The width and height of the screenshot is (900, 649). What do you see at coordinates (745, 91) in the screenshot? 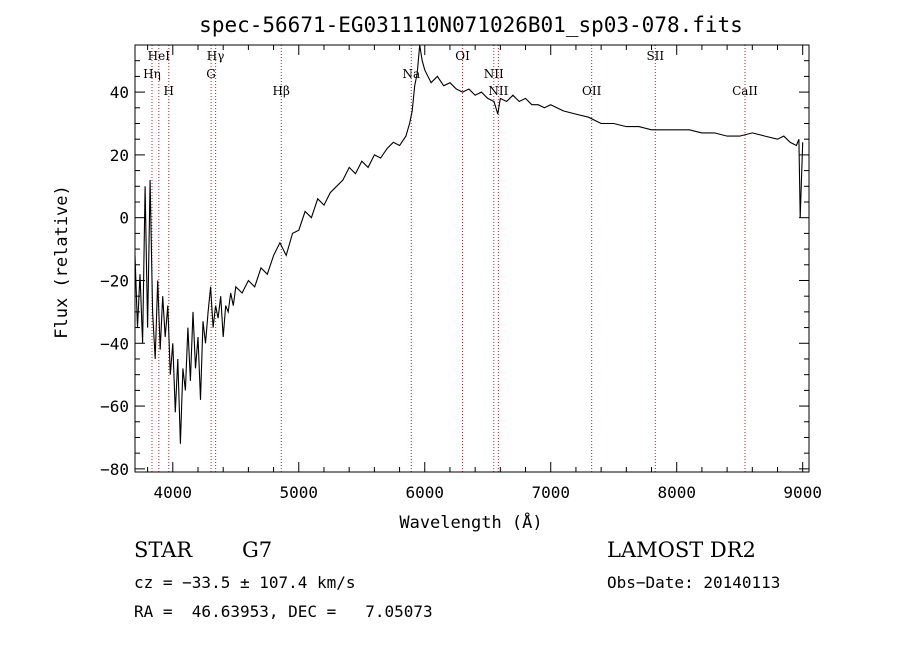
I see `line-label-12: CaII` at bounding box center [745, 91].